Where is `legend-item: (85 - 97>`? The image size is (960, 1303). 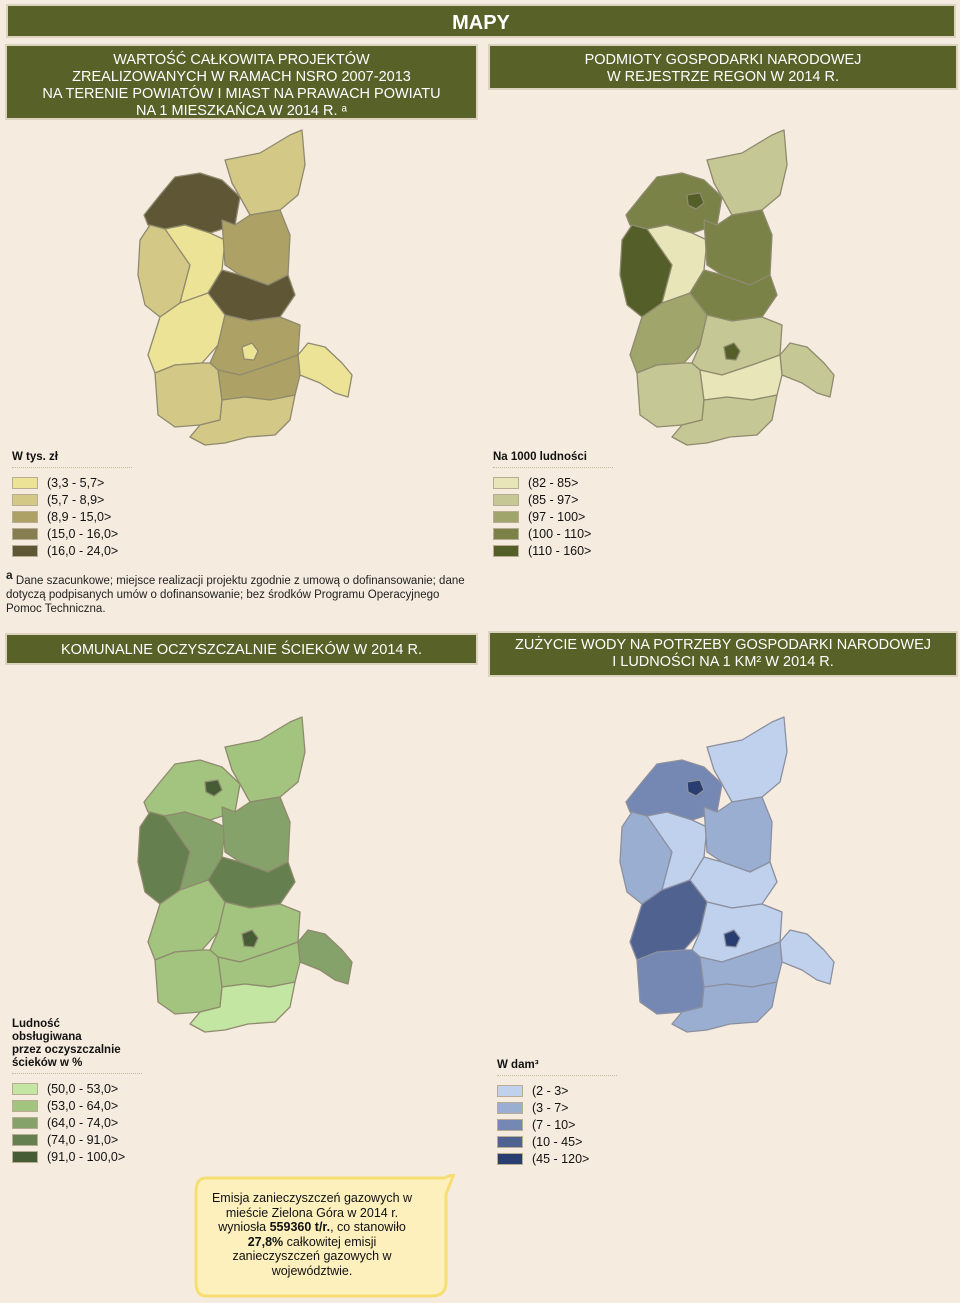 legend-item: (85 - 97> is located at coordinates (553, 499).